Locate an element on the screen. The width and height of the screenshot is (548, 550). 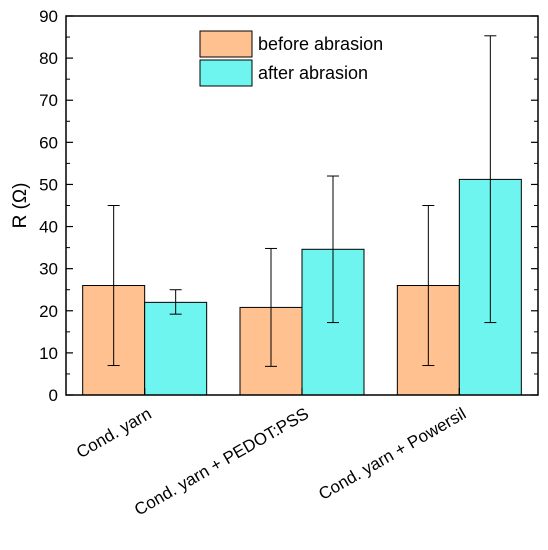
x-tick-label: Cond. yarn + Powersil is located at coordinates (392, 454).